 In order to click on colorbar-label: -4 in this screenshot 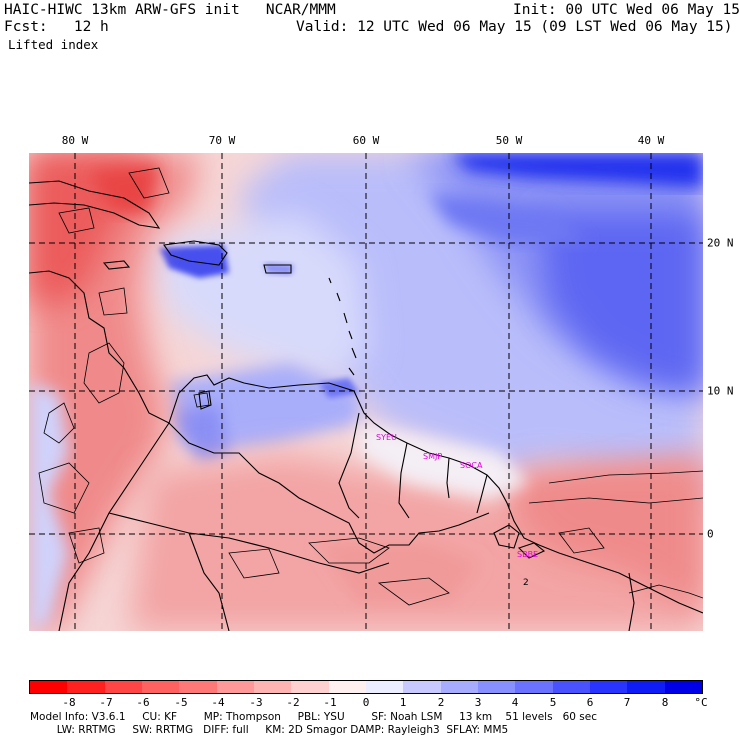, I will do `click(218, 702)`.